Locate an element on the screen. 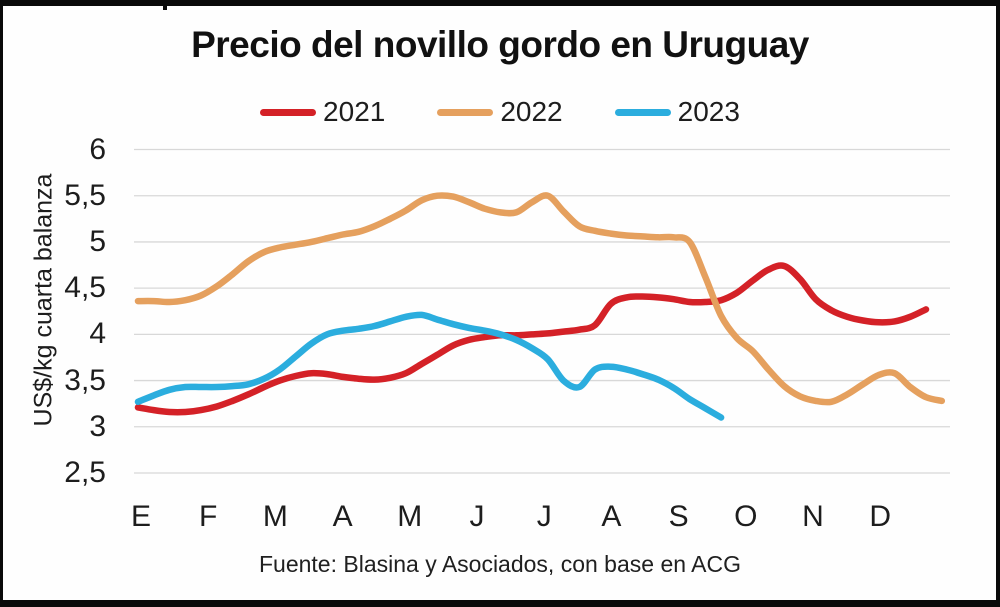  x-tick-label-4: M is located at coordinates (410, 516).